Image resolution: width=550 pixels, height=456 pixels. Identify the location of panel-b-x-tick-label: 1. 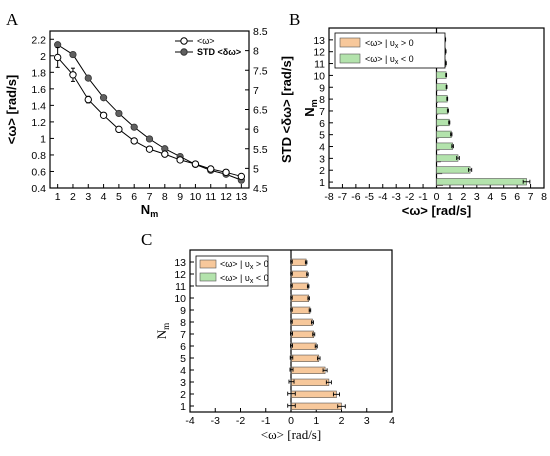
(450, 197).